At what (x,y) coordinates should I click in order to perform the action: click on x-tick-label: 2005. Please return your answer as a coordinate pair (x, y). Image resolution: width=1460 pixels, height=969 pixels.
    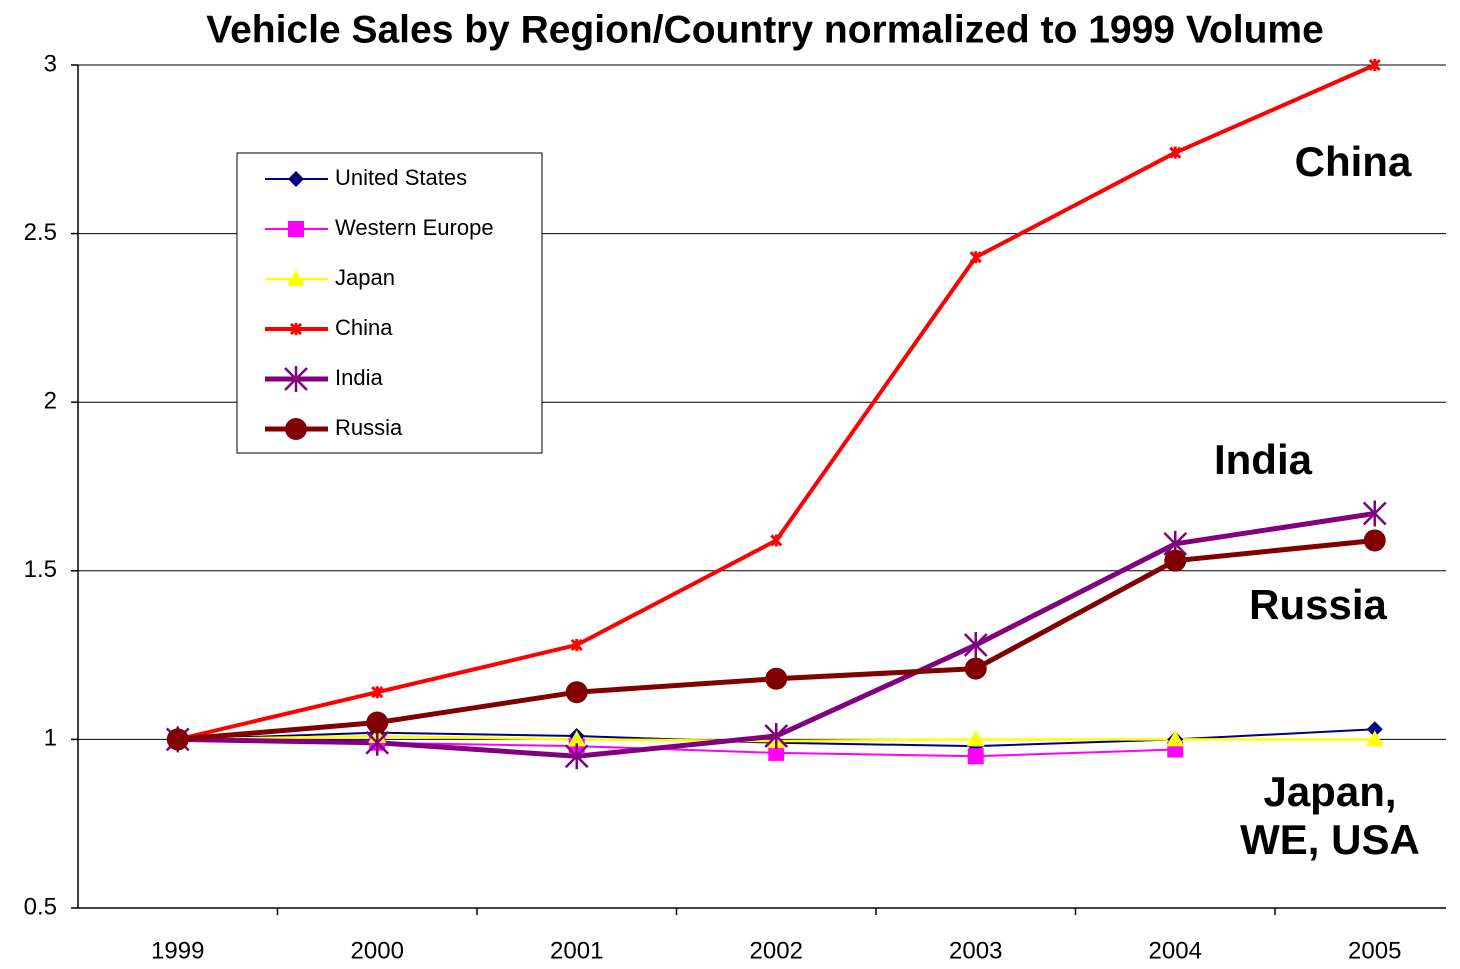
    Looking at the image, I should click on (1374, 950).